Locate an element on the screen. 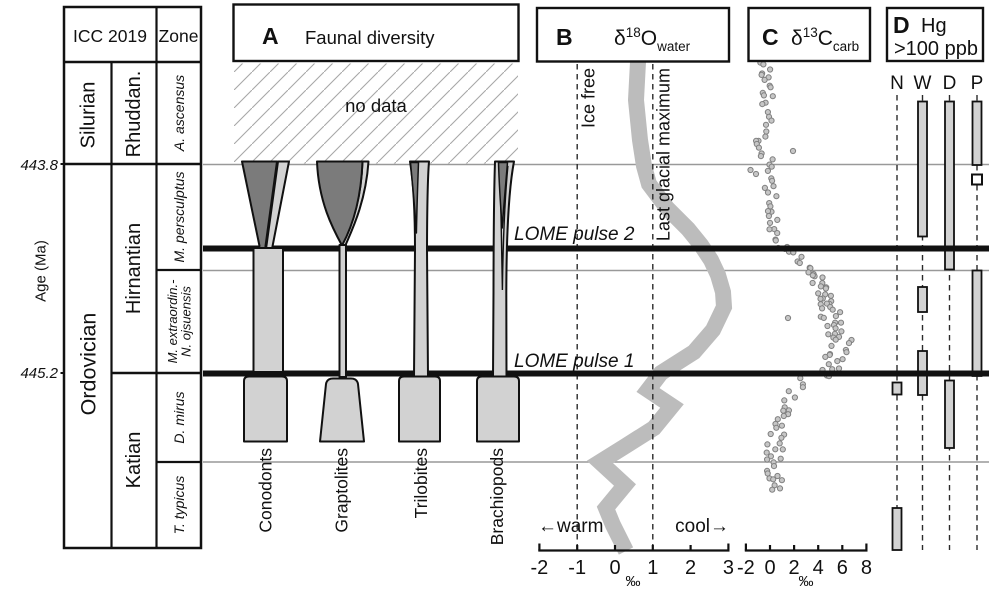 The image size is (1000, 594). svg-text: Graptolites is located at coordinates (342, 490).